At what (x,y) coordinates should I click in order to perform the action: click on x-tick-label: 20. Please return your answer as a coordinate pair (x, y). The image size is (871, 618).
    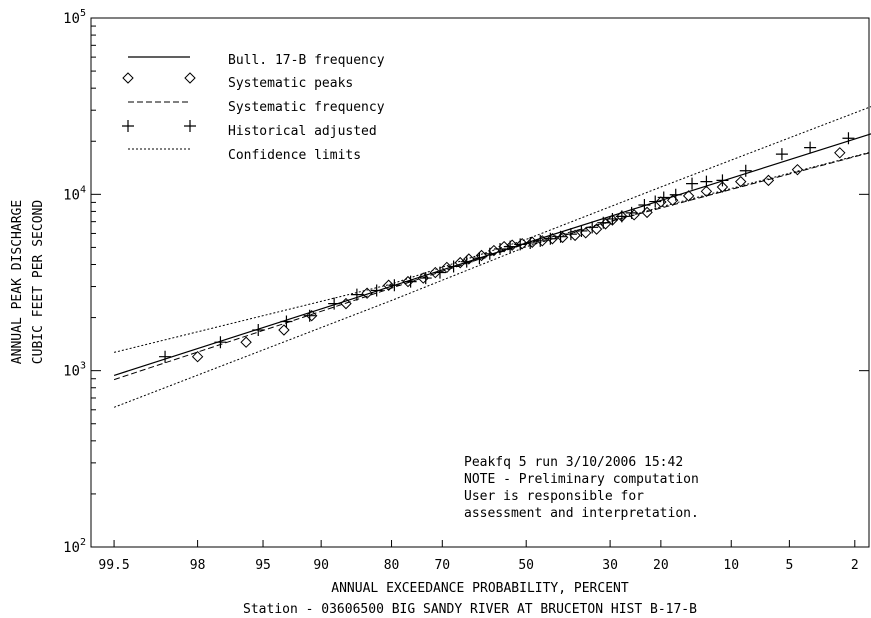
    Looking at the image, I should click on (661, 565).